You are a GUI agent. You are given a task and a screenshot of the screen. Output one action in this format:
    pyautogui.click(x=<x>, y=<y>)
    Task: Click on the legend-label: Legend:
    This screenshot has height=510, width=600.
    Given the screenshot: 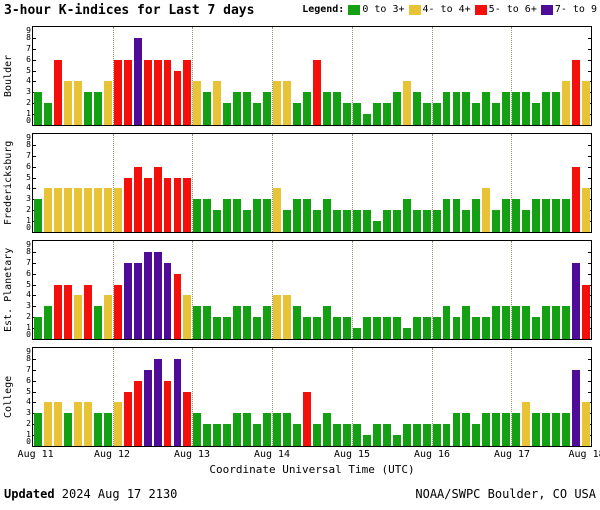 What is the action you would take?
    pyautogui.click(x=323, y=9)
    